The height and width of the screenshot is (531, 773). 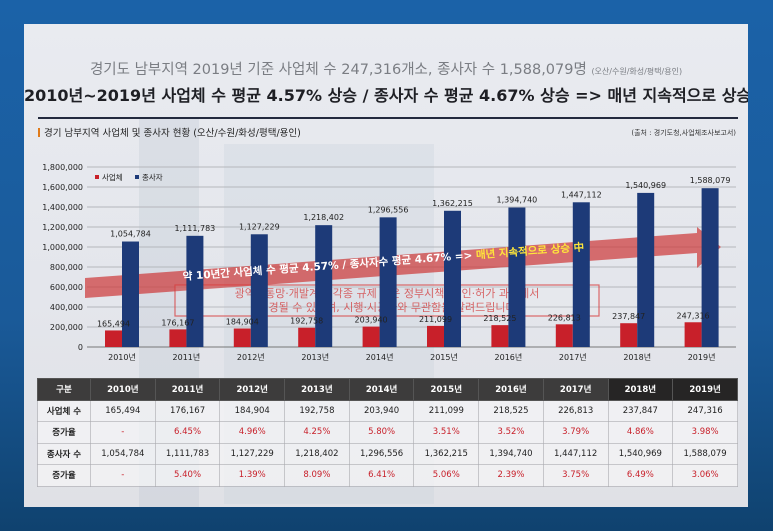 What do you see at coordinates (80, 347) in the screenshot?
I see `y-tick-label: 0` at bounding box center [80, 347].